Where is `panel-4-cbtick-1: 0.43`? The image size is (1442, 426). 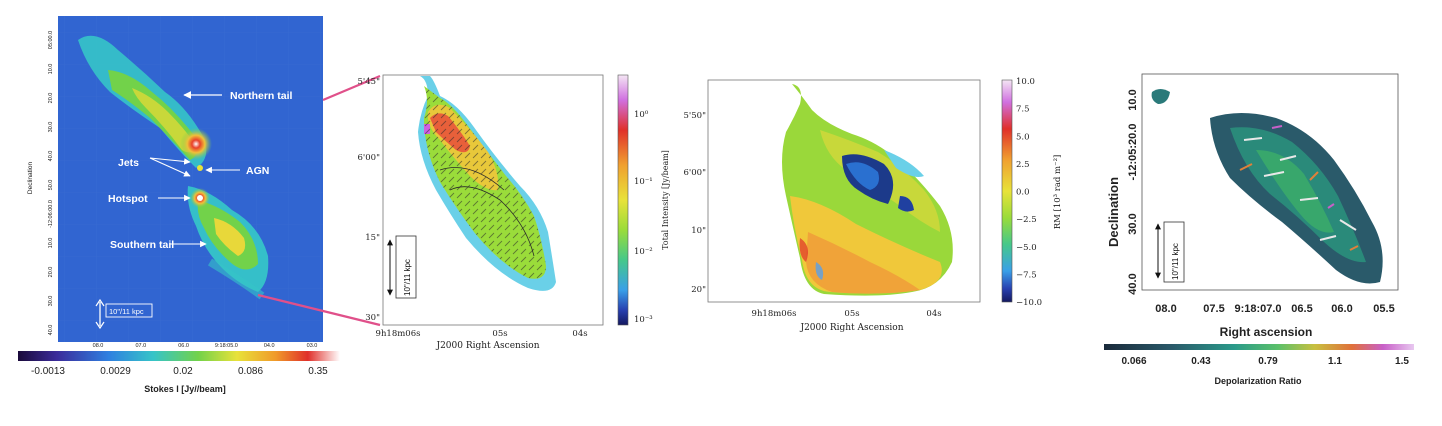
panel-4-cbtick-1: 0.43 is located at coordinates (1201, 361).